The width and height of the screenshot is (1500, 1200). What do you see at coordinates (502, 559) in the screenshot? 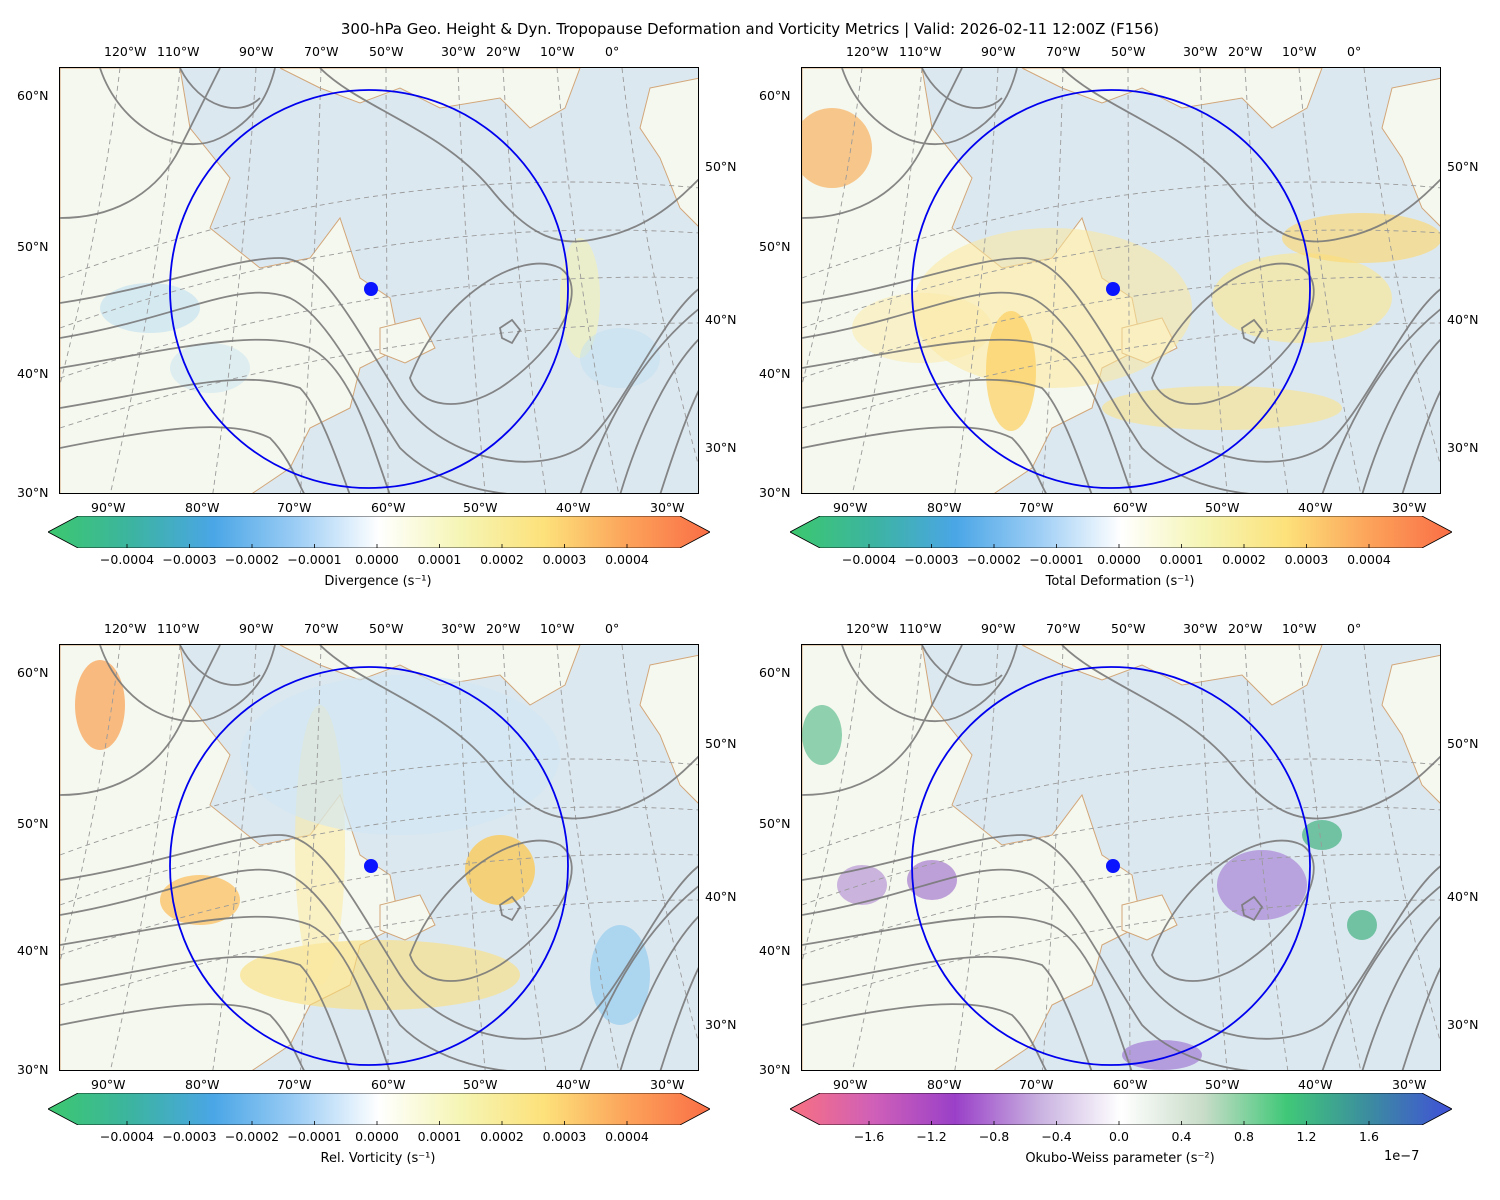
I see `colorbar-tick-label: 0.0002` at bounding box center [502, 559].